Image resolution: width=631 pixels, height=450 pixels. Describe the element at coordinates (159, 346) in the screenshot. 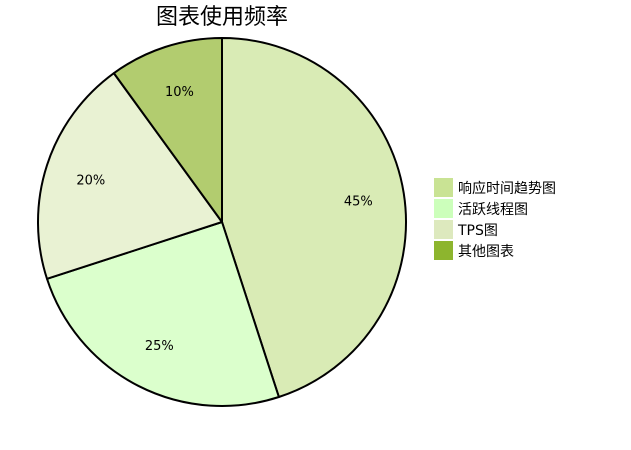

I see `pie-slice-label-1: 25%` at that location.